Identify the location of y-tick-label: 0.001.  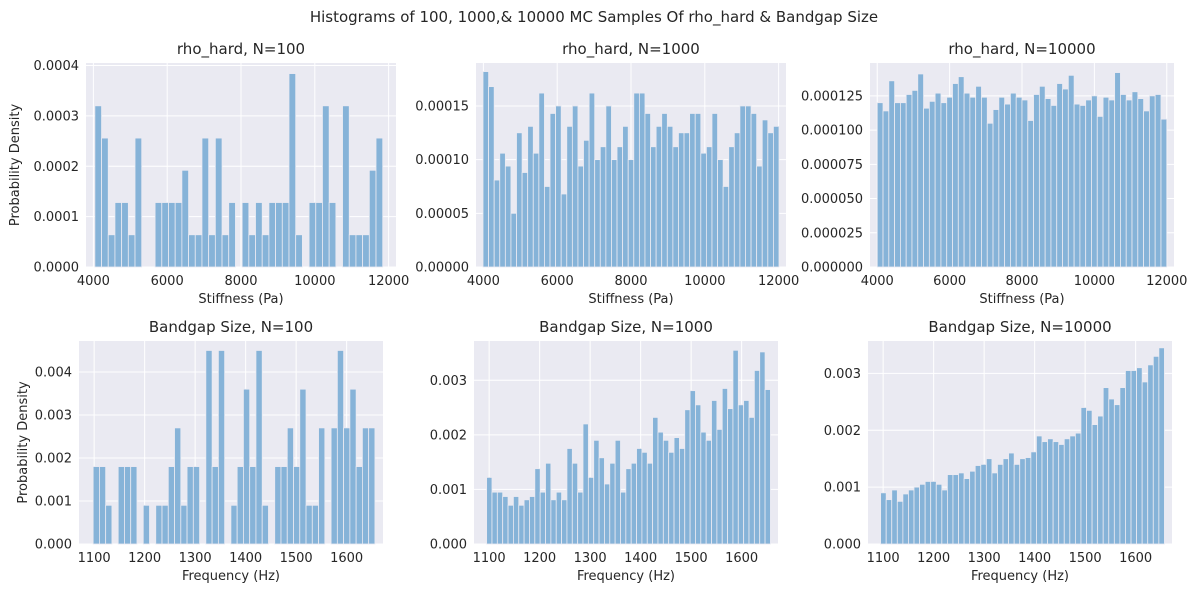
(842, 488).